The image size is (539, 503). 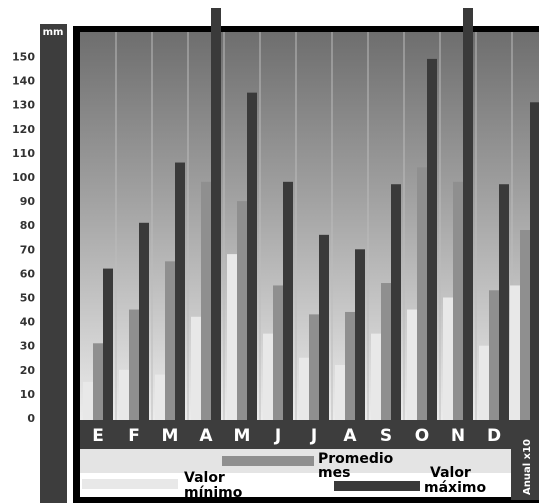 I want to click on y-tick-label: 80, so click(x=28, y=225).